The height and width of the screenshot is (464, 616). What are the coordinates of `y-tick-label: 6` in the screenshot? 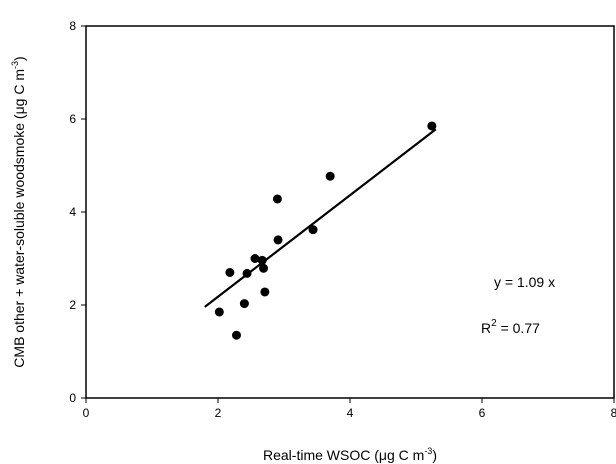 It's located at (72, 119).